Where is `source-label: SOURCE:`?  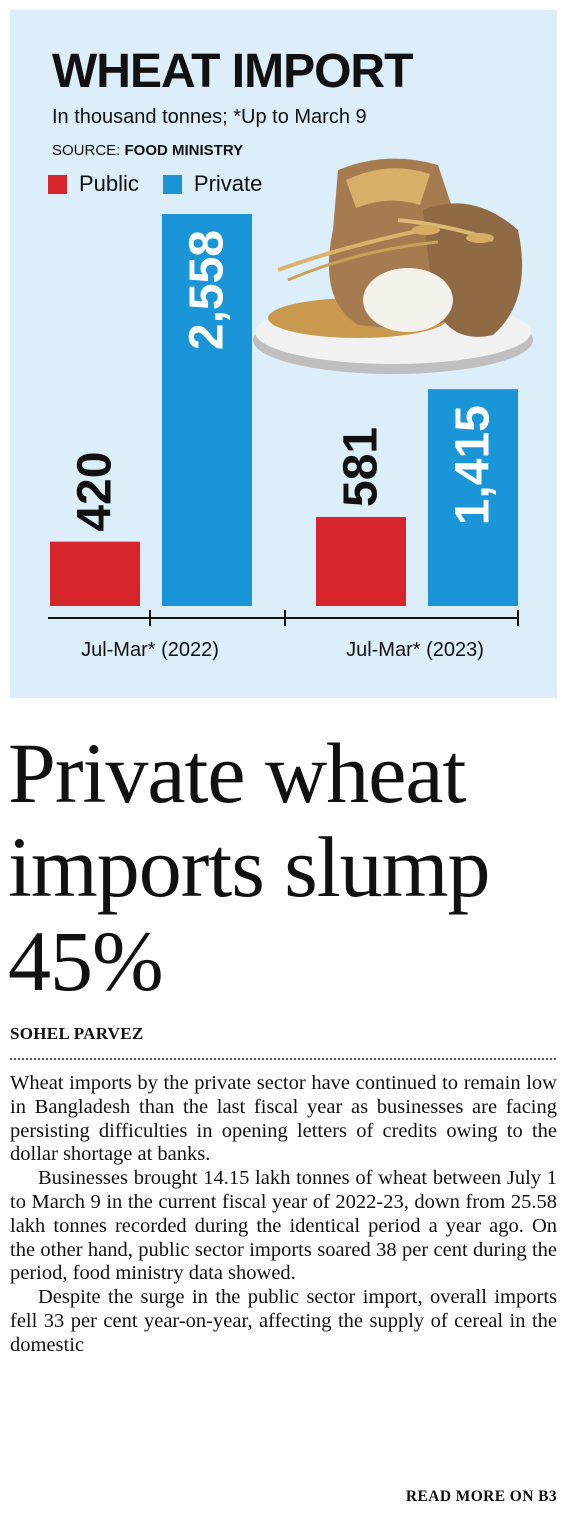
source-label: SOURCE: is located at coordinates (86, 150).